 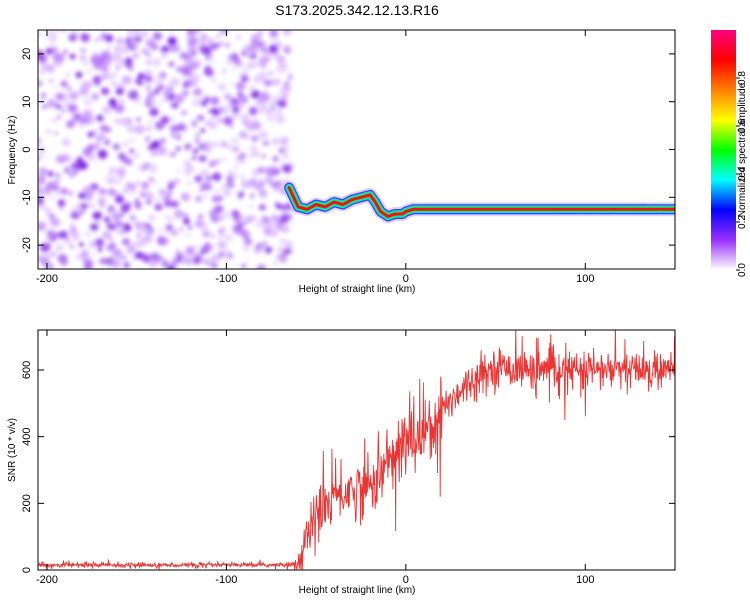 I want to click on spectrogram-signal-track, so click(x=478, y=202).